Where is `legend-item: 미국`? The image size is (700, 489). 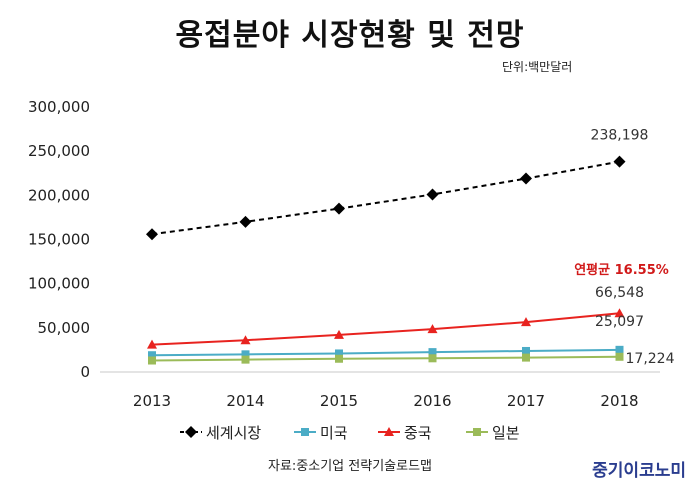 legend-item: 미국 is located at coordinates (321, 433).